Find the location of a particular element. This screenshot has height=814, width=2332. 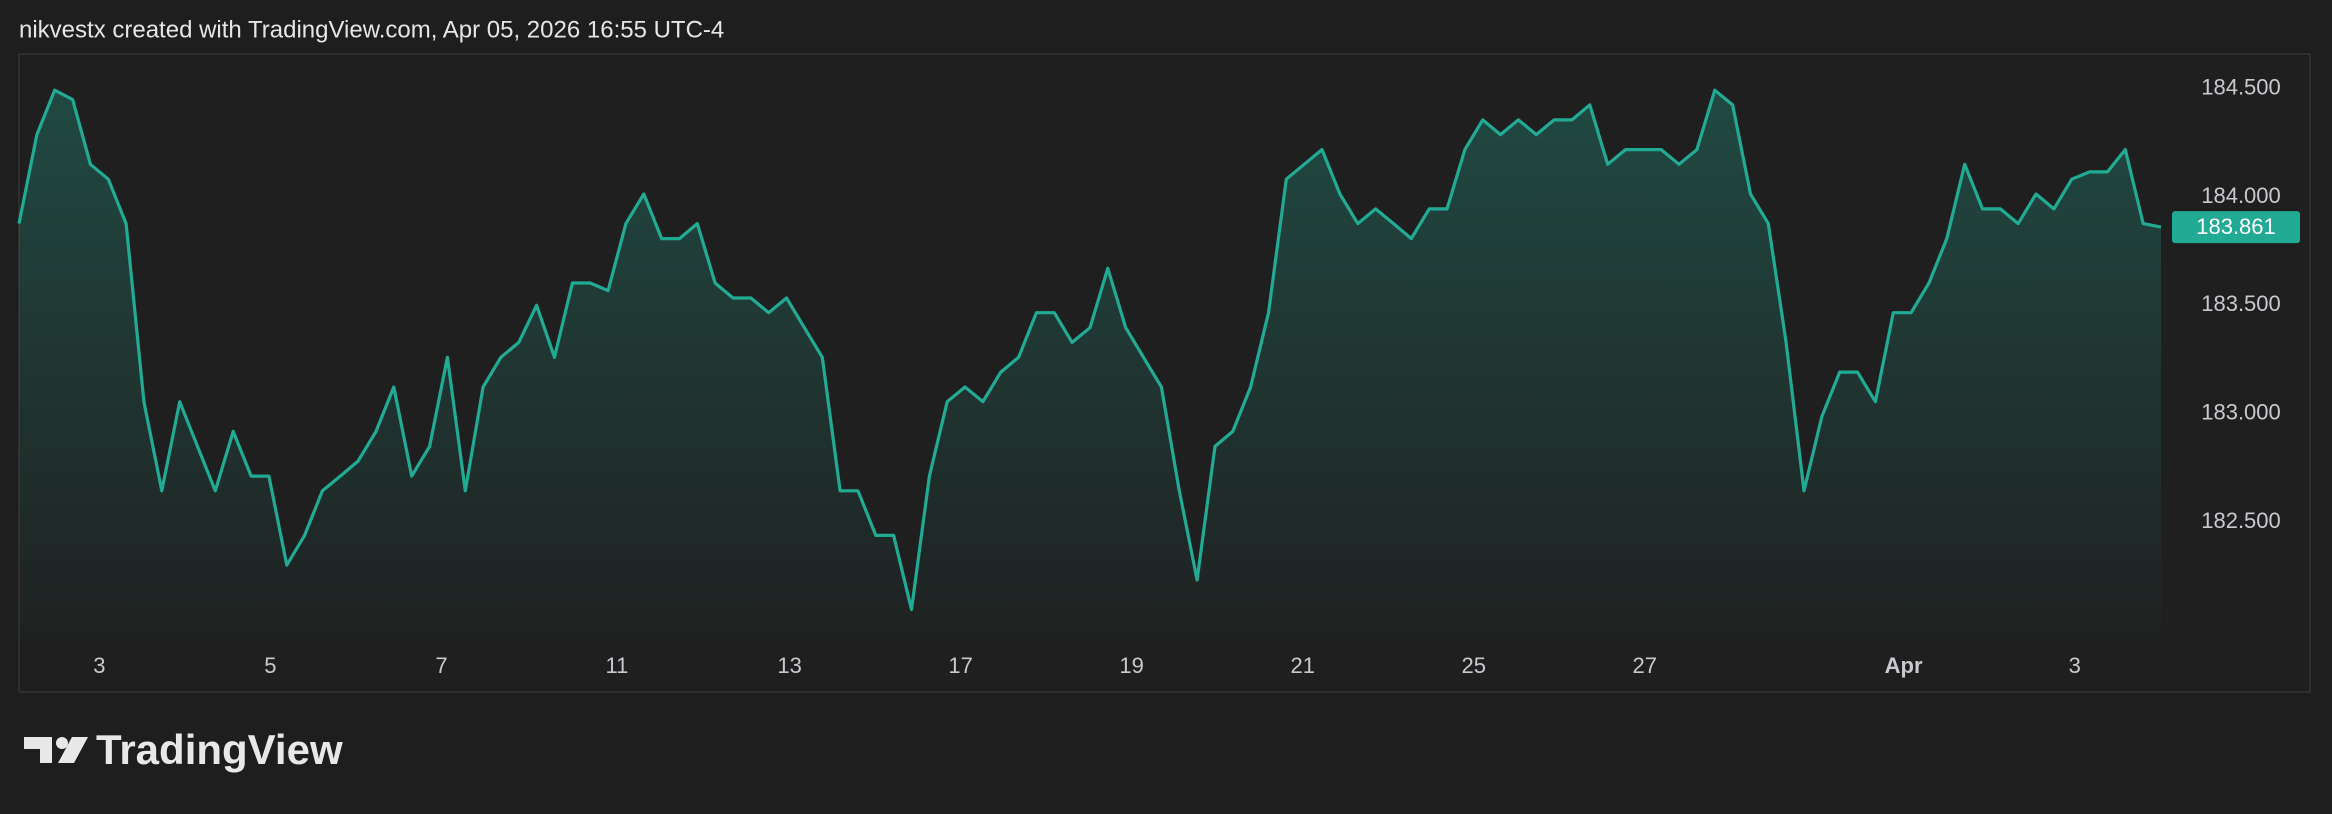

y-tick-label: 184.000 is located at coordinates (2241, 195).